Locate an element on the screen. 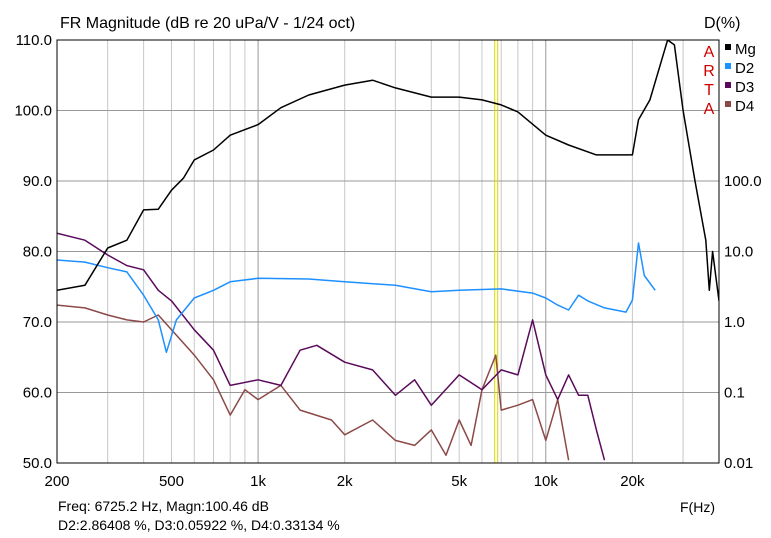 Image resolution: width=771 pixels, height=538 pixels. x-axis-label: F(Hz) is located at coordinates (697, 507).